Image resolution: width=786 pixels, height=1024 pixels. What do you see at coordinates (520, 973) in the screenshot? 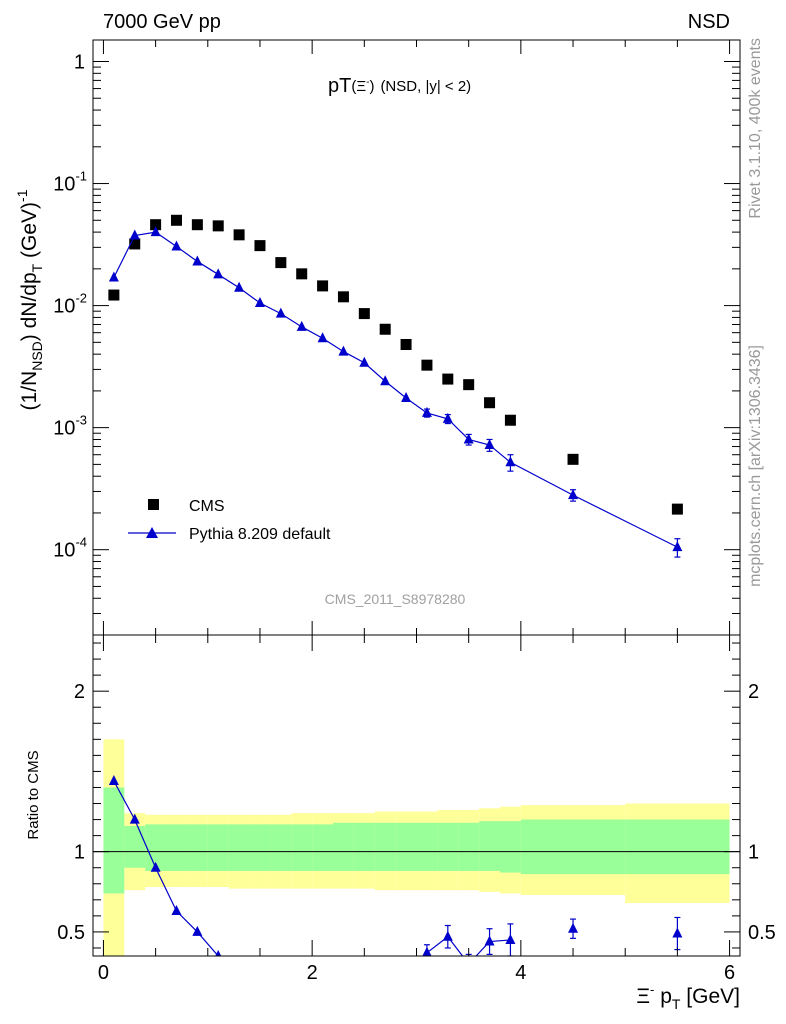
I see `x-tick-label: 4` at bounding box center [520, 973].